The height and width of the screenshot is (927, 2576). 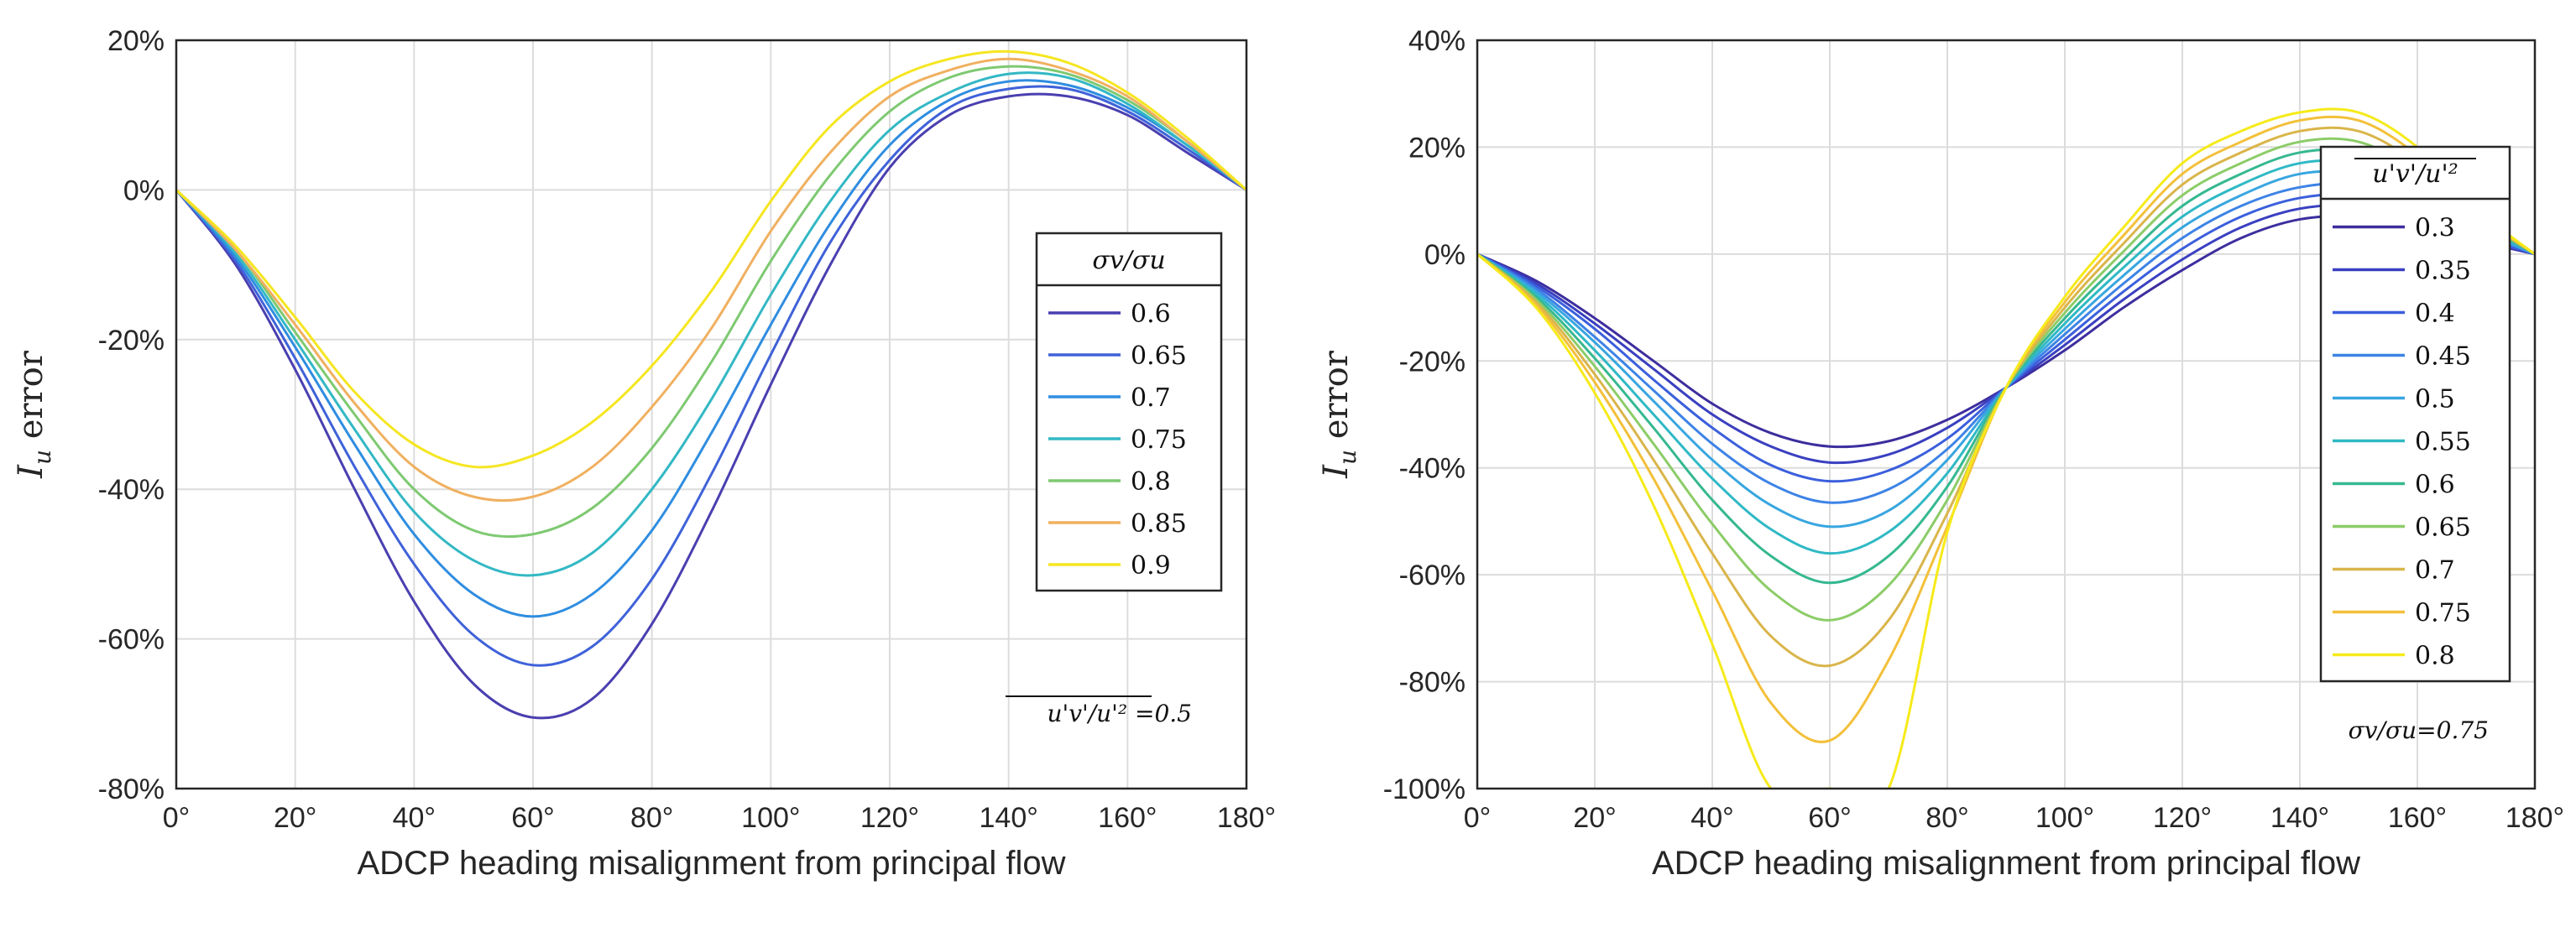 I want to click on legend-label-0.35: 0.35, so click(x=2443, y=271).